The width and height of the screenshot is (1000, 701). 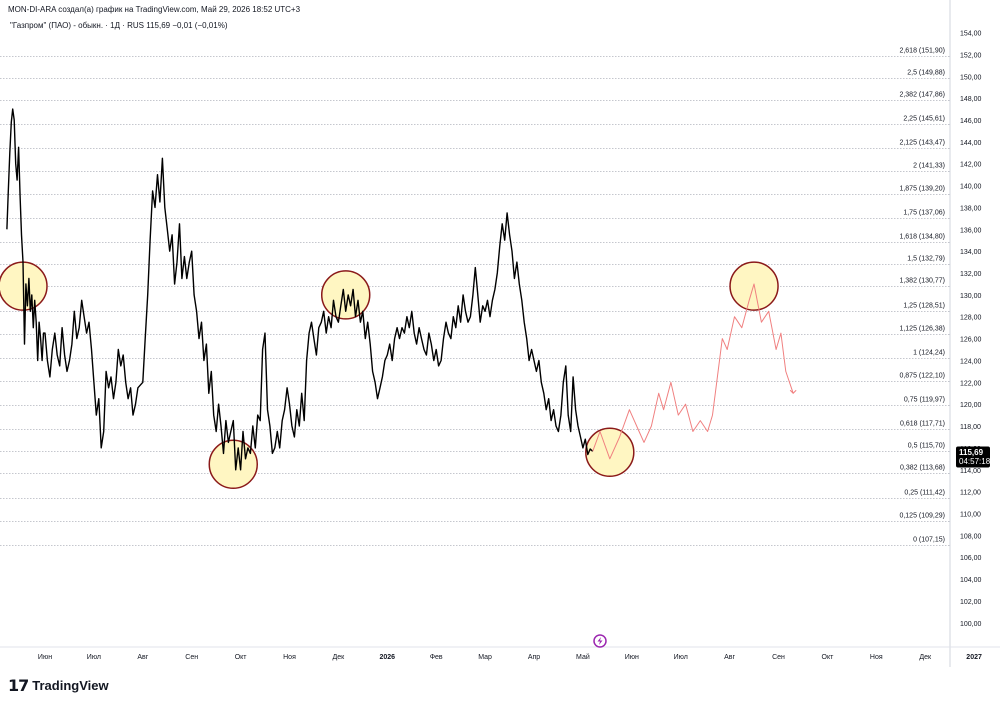 I want to click on fib-label: 0,618 (117,71), so click(x=922, y=424).